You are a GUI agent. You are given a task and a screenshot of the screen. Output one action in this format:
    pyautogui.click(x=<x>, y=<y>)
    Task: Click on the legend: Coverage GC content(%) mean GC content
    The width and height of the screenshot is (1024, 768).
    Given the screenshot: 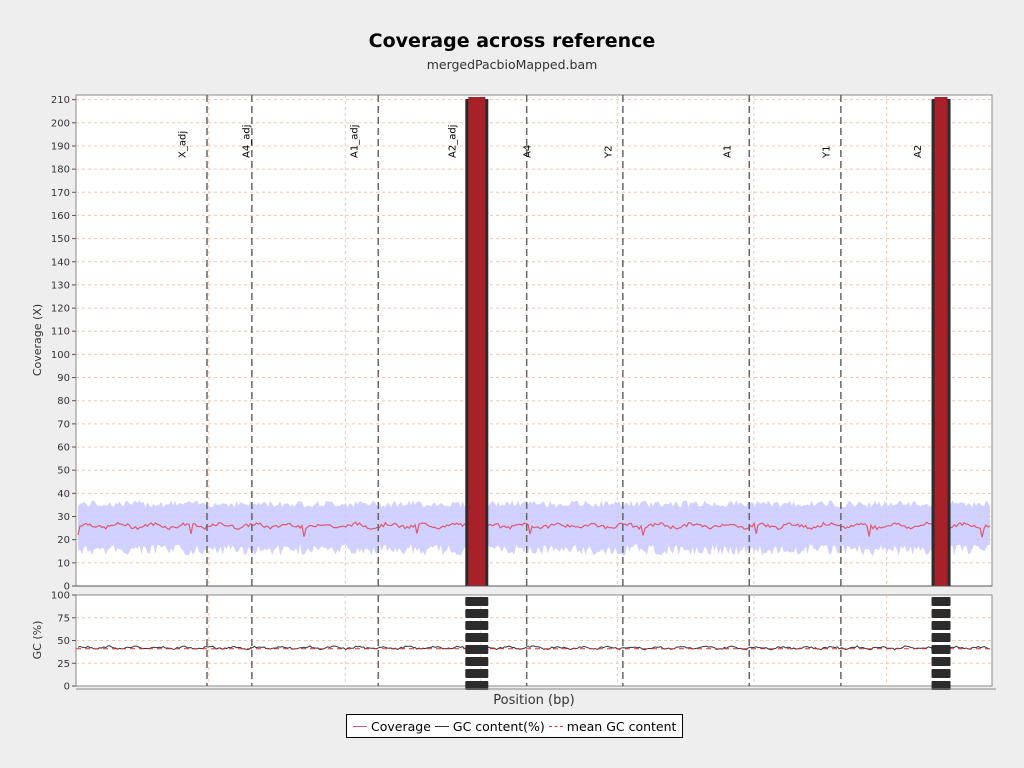 What is the action you would take?
    pyautogui.click(x=515, y=726)
    